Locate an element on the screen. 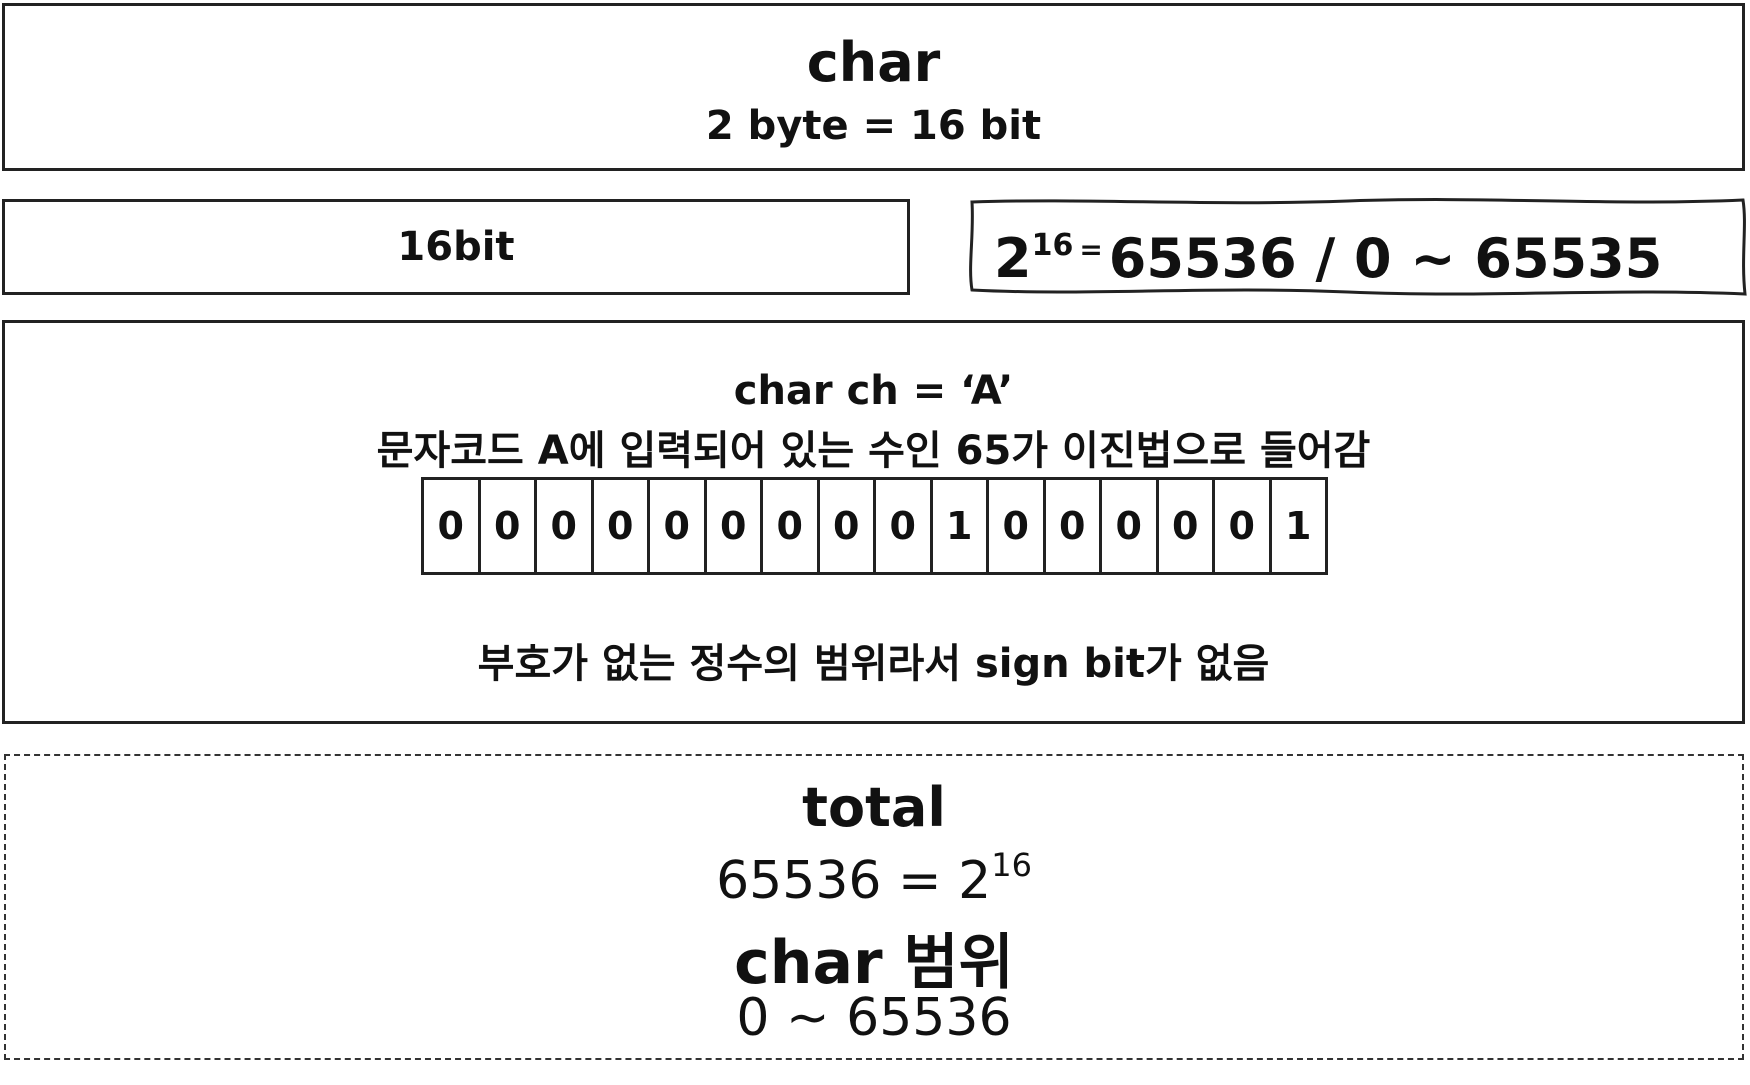 This screenshot has width=1750, height=1085. range-value-line: 0 ~ 65536 is located at coordinates (874, 1018).